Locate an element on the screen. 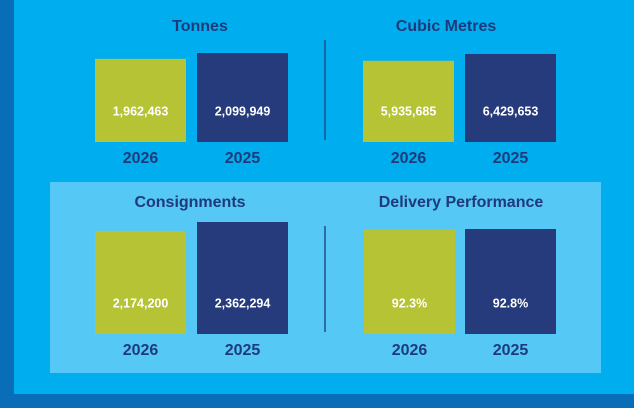 The width and height of the screenshot is (634, 408). panel-title: Consignments is located at coordinates (189, 202).